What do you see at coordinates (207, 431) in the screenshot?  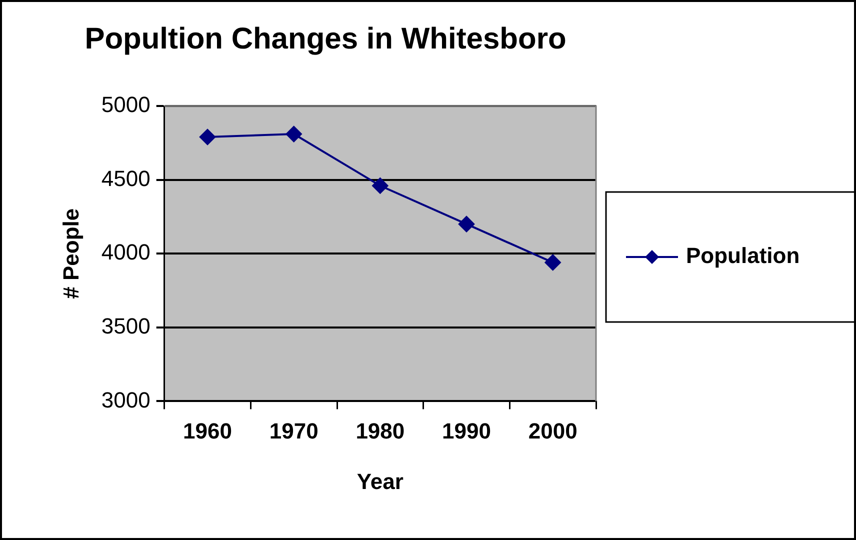 I see `x-tick-label: 1960` at bounding box center [207, 431].